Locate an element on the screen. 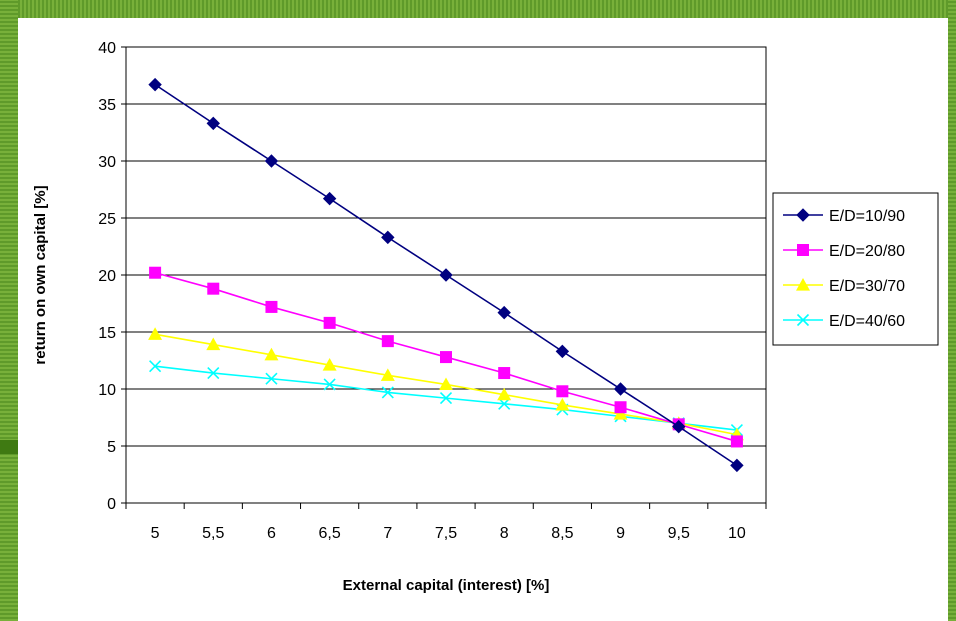 The height and width of the screenshot is (621, 956). x-tick-label: 8,5 is located at coordinates (562, 533).